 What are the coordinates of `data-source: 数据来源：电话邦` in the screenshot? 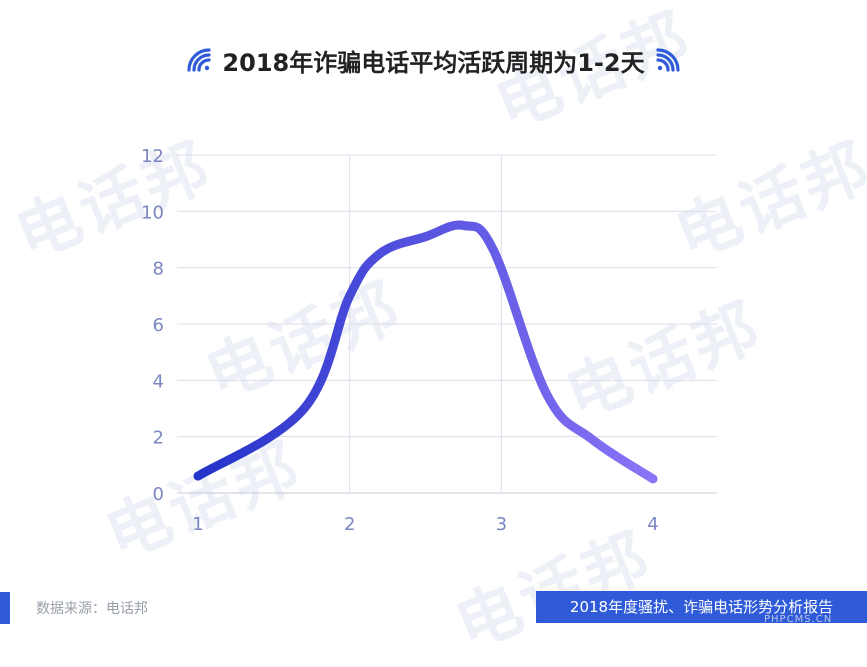 It's located at (92, 609).